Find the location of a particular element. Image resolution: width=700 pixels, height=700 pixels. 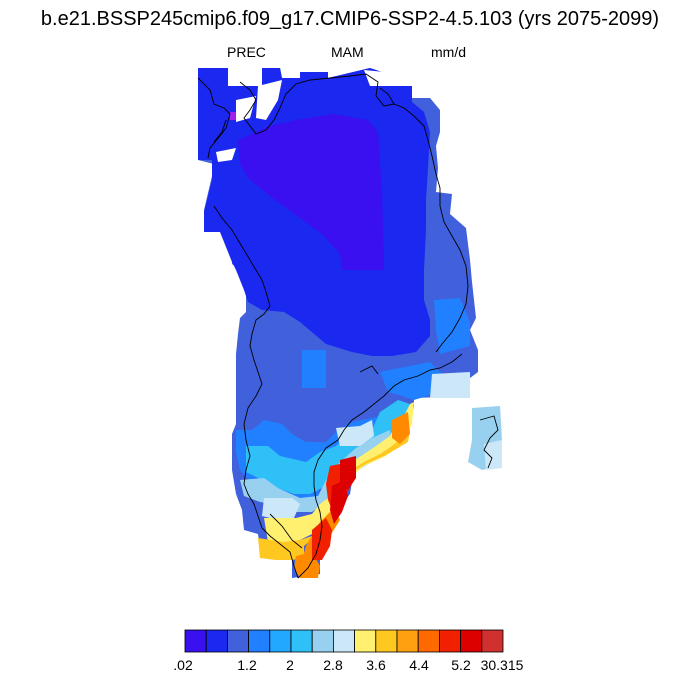

units-label: mm/d is located at coordinates (448, 52).